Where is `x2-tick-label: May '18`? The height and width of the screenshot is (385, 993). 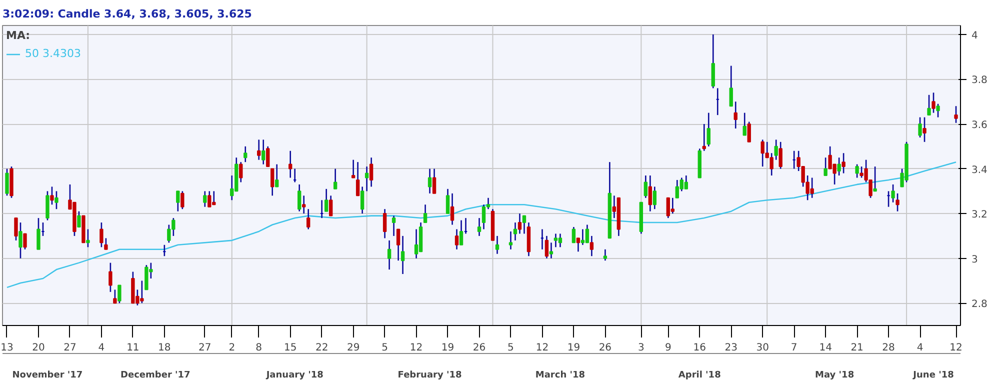
x2-tick-label: May '18 is located at coordinates (834, 375).